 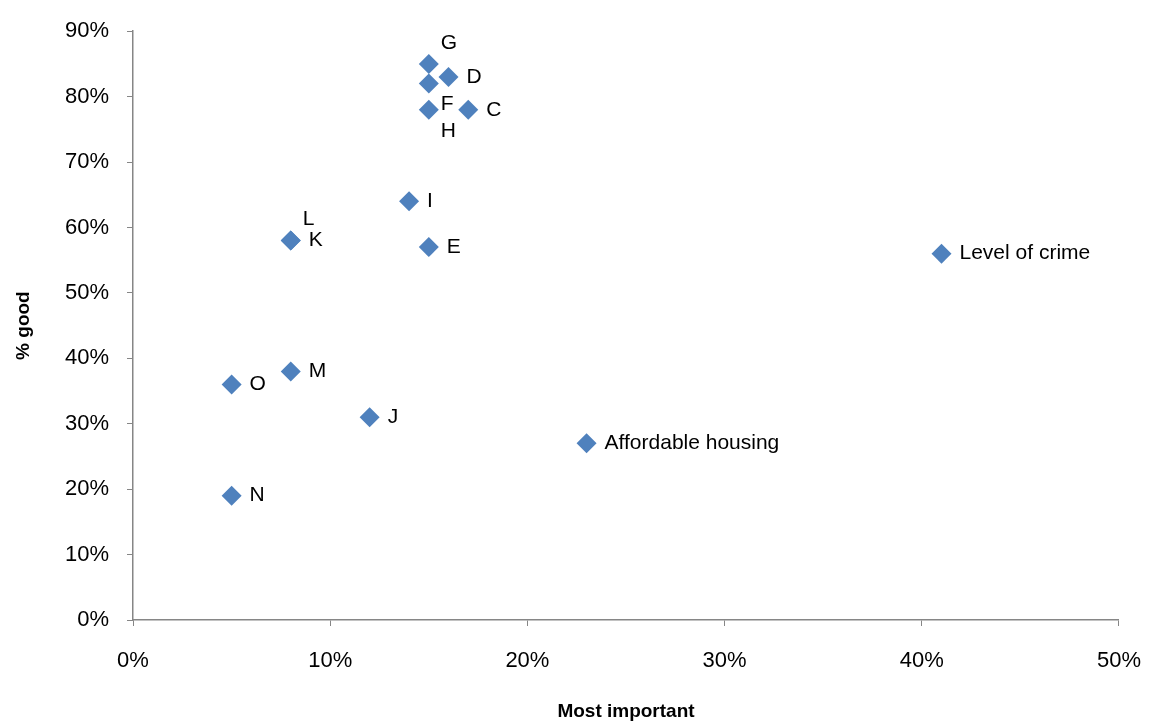 I want to click on y-tick-label: 40%, so click(x=86, y=357).